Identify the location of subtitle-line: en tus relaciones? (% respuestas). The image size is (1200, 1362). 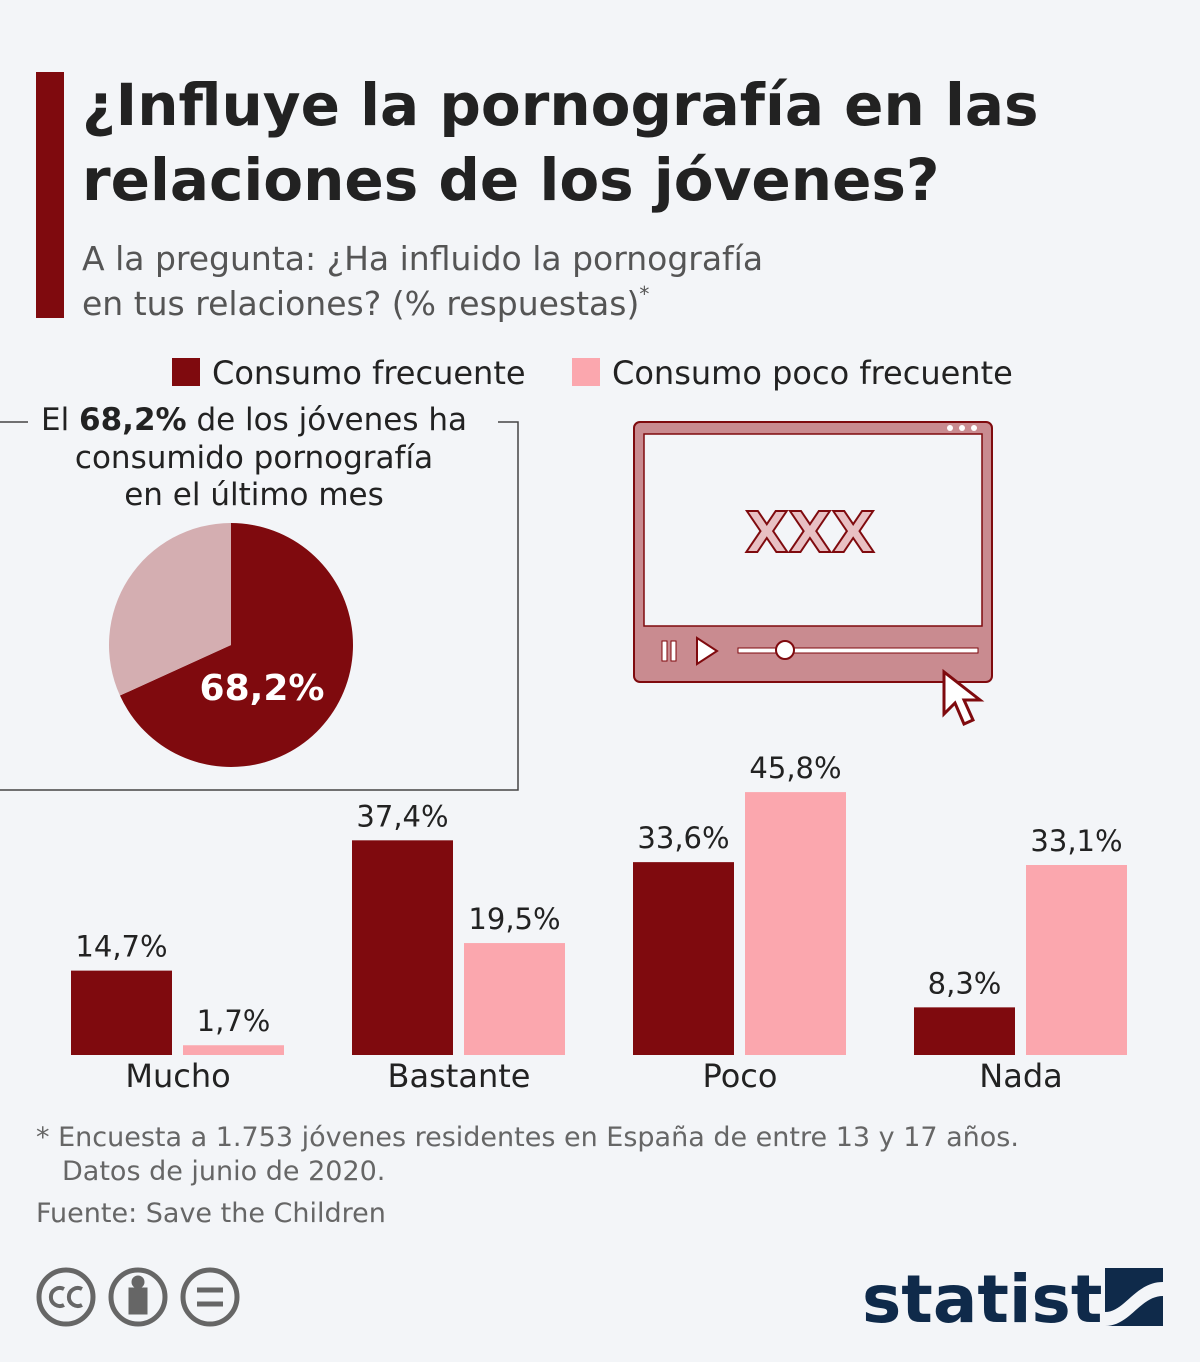
(360, 303).